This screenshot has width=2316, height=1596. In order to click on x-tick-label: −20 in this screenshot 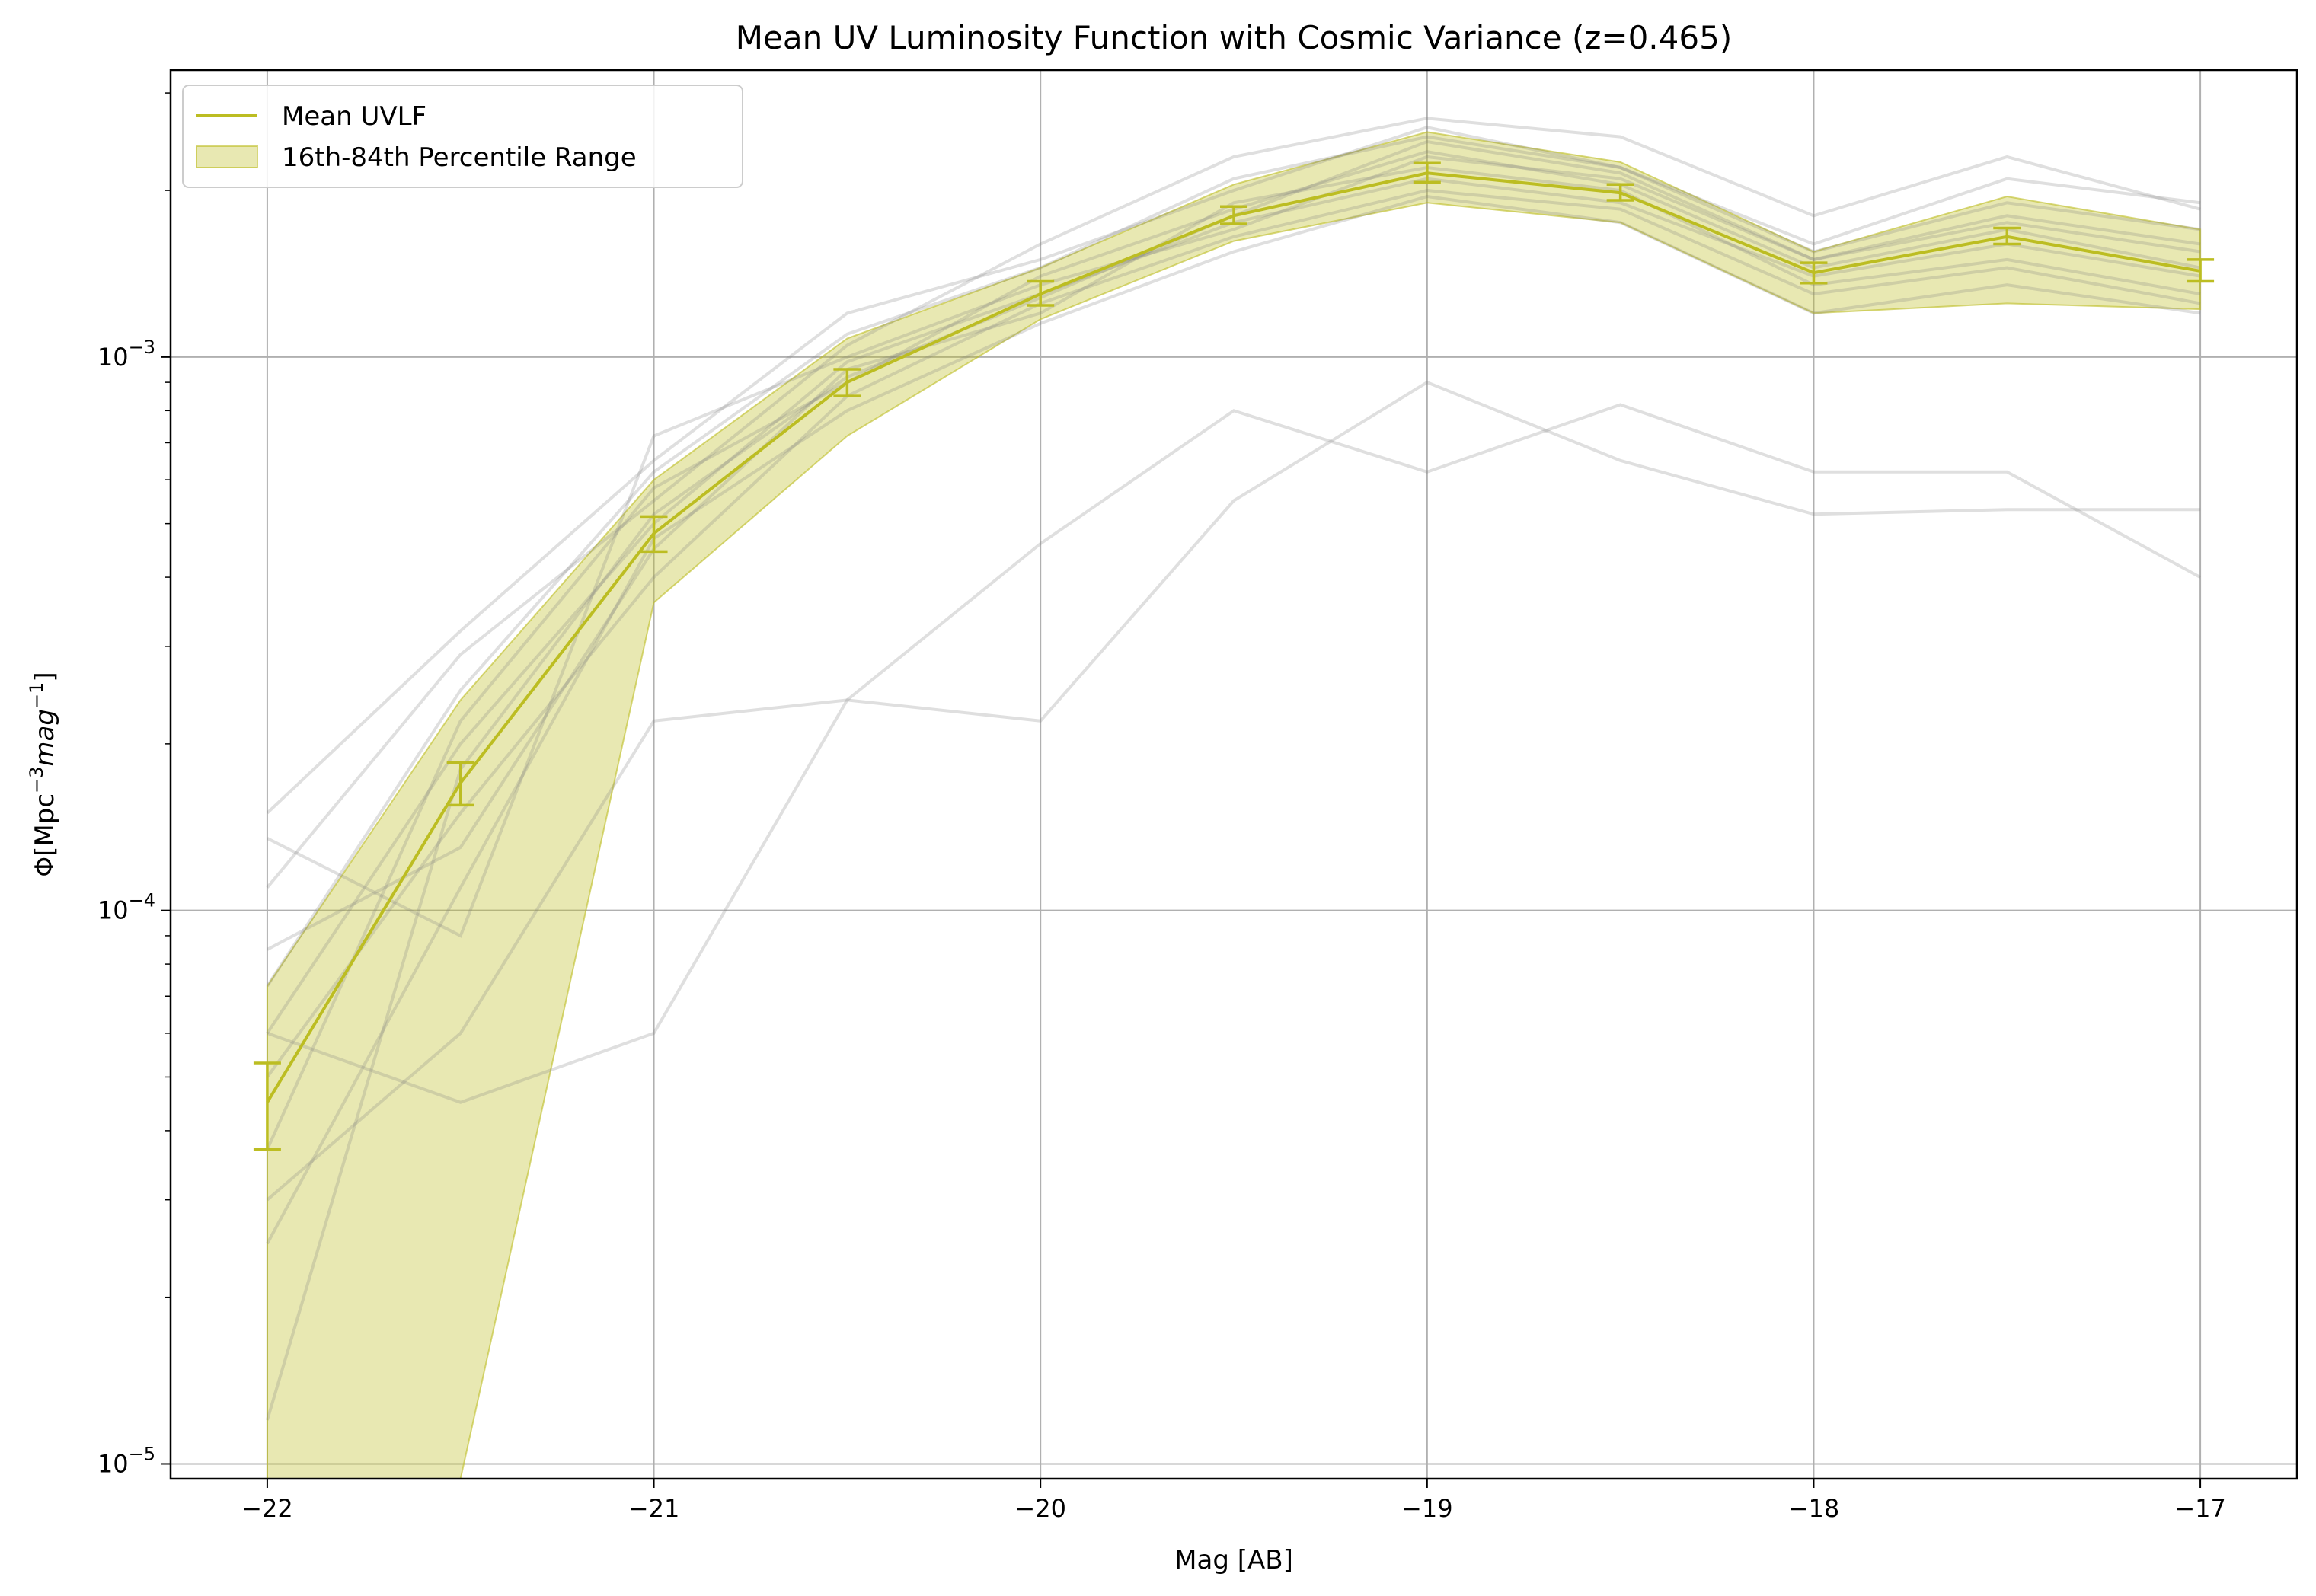, I will do `click(1040, 1508)`.